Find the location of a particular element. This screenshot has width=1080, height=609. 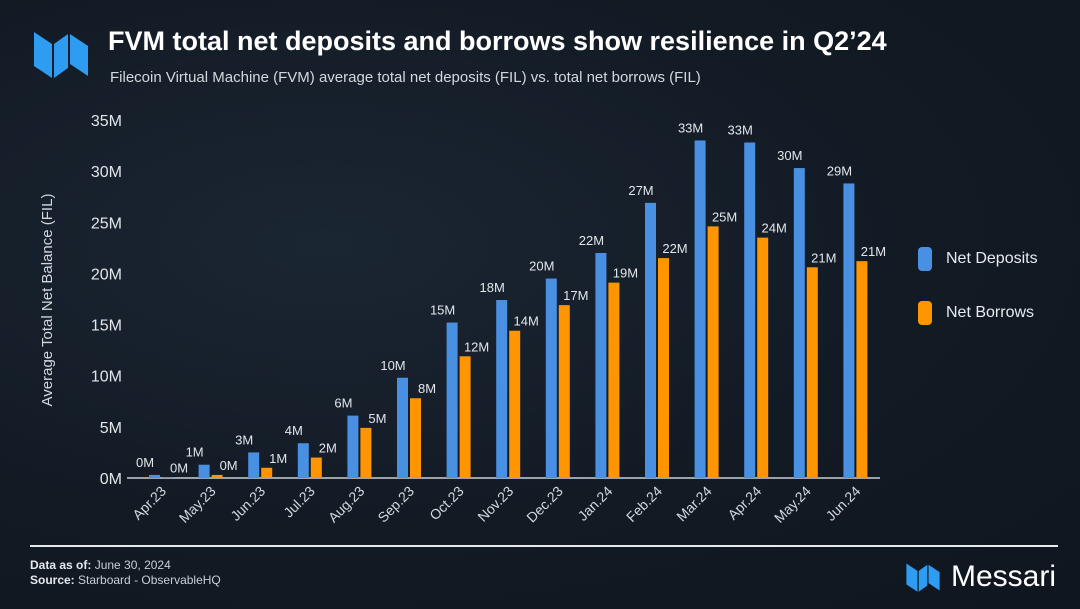

x-tick-label: Feb.24 is located at coordinates (644, 504).